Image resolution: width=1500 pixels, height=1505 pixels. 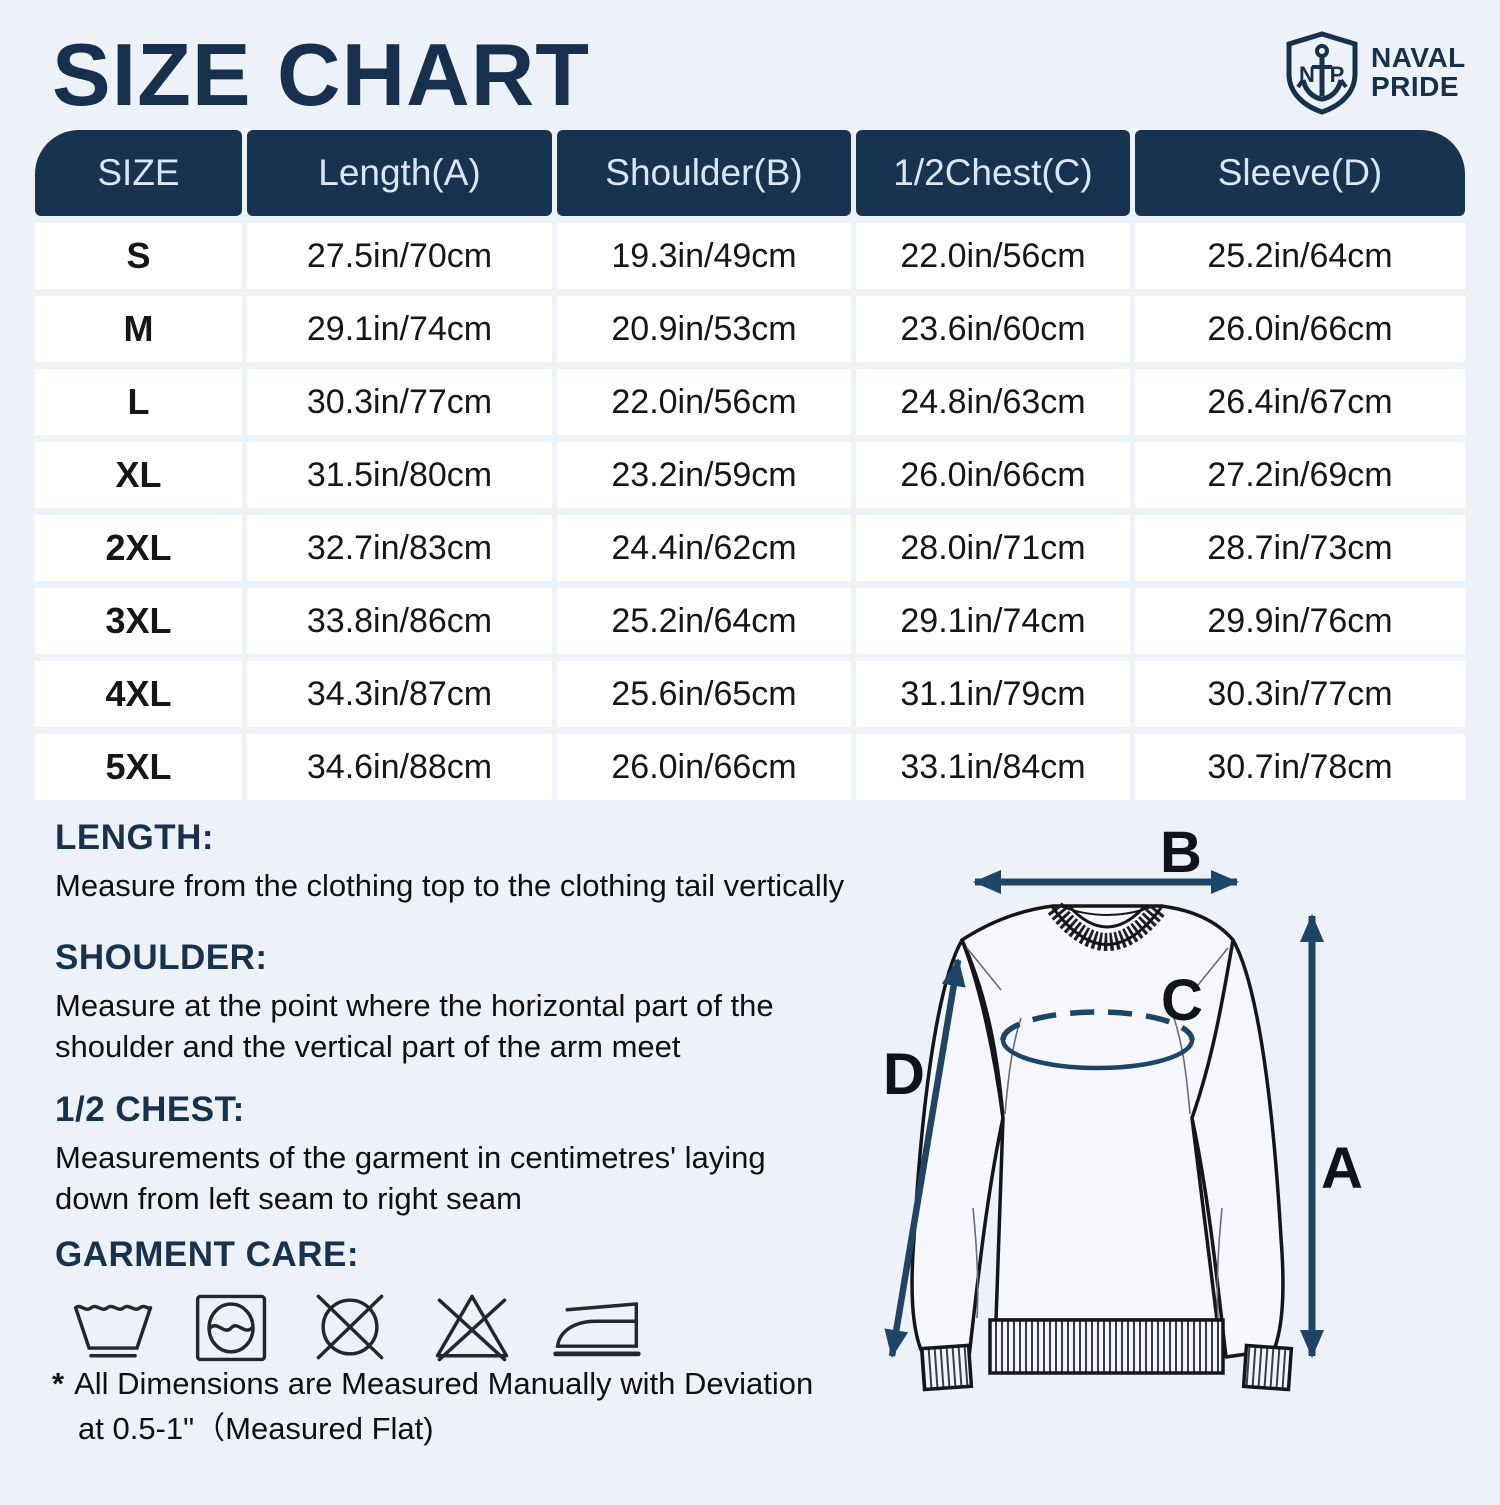 I want to click on measure-labels: B C D A, so click(x=1123, y=1010).